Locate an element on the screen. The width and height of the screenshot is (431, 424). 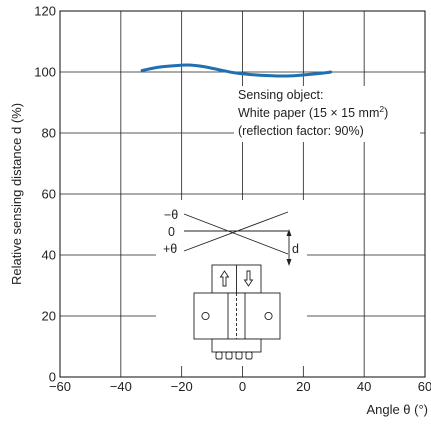
annotation-line-3: (reflection factor: 90%) is located at coordinates (301, 131).